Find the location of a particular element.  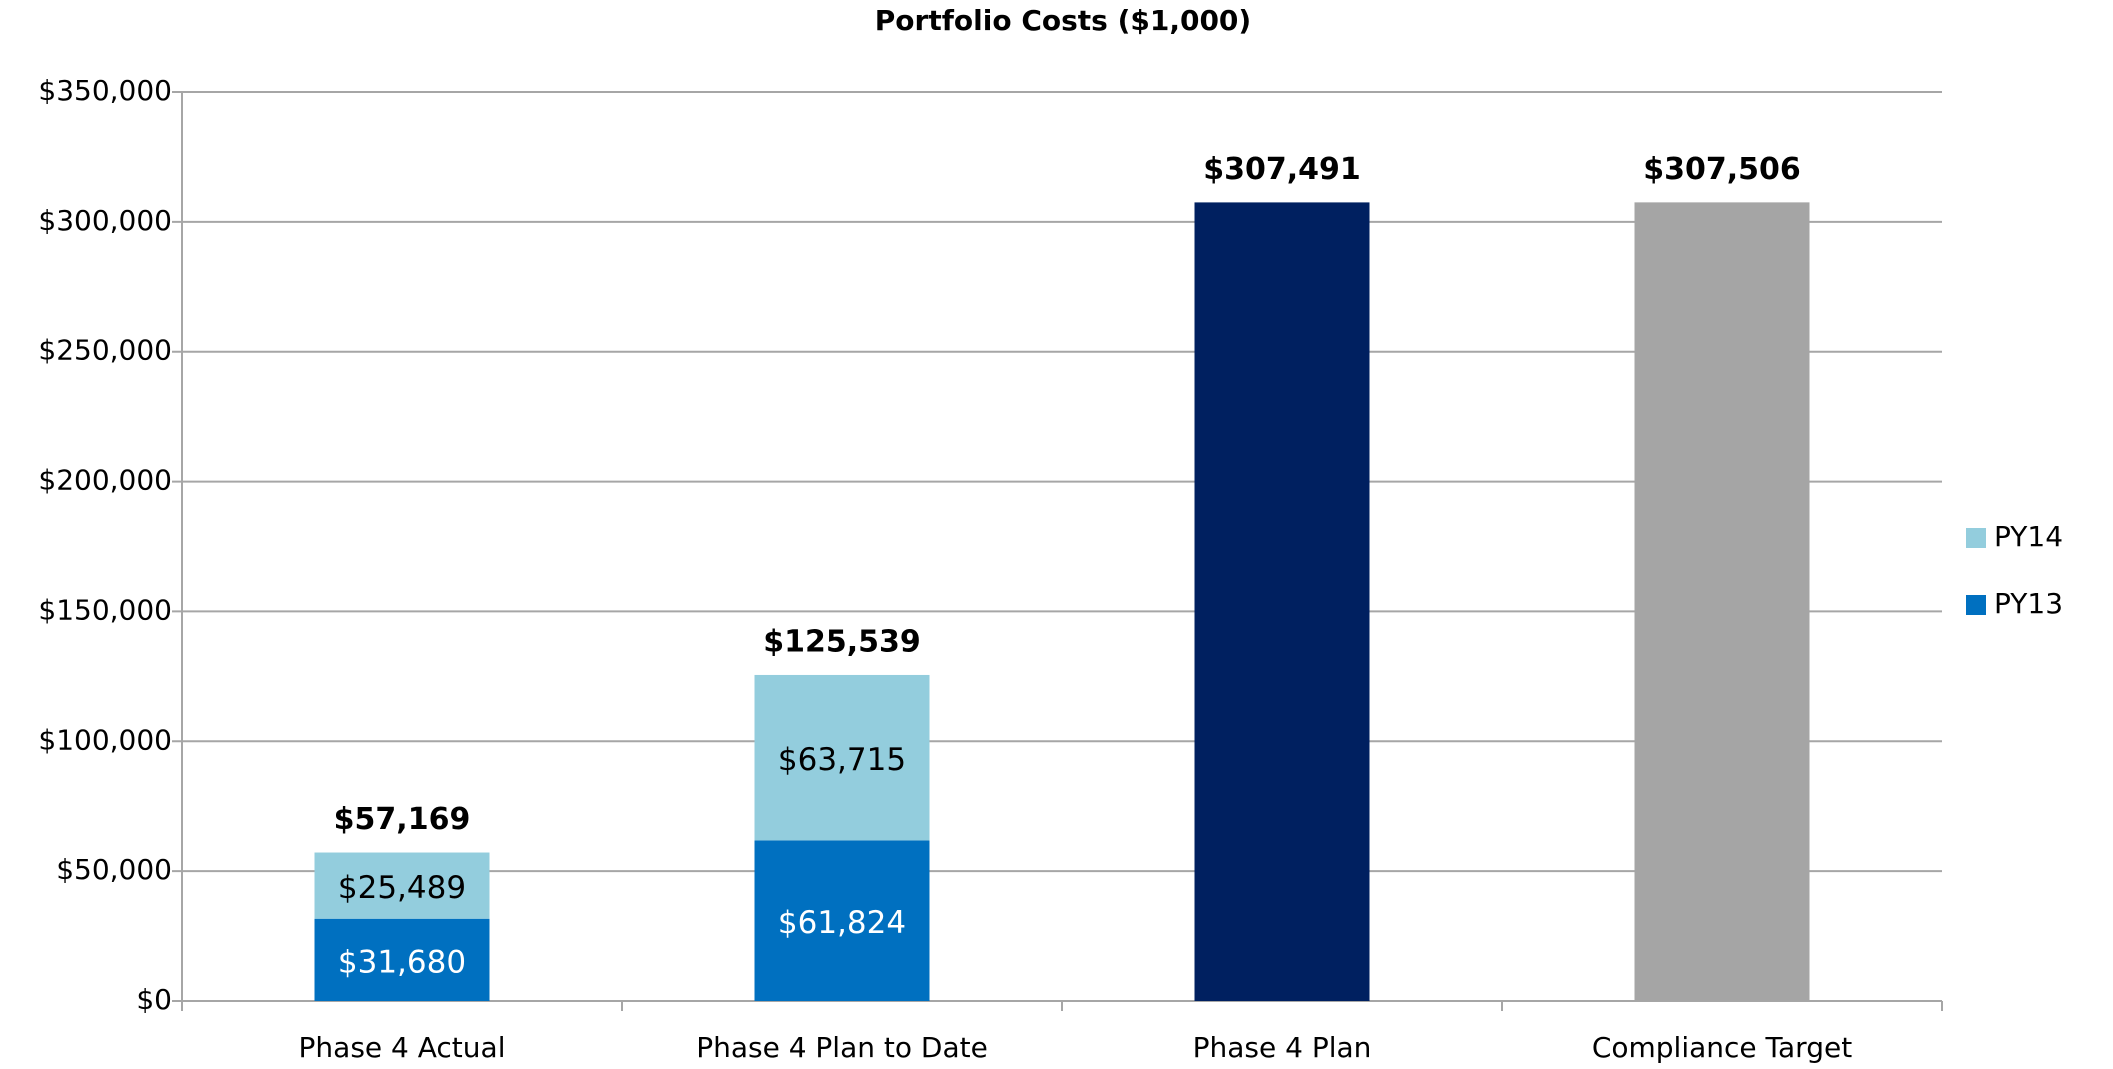

data-label: $31,680 is located at coordinates (402, 962).